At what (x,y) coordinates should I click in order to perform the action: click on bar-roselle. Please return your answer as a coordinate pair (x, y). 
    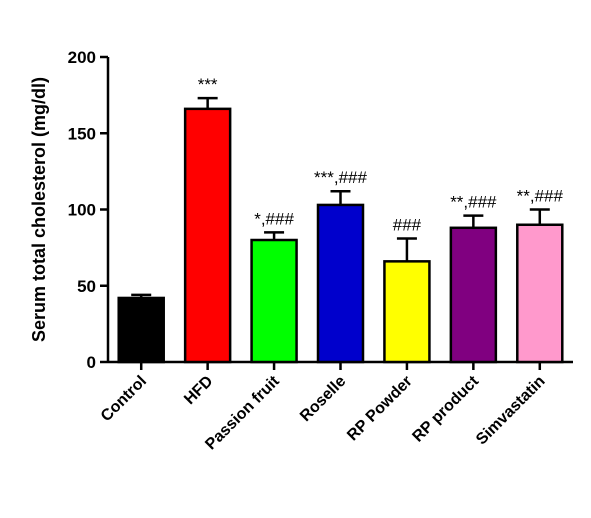
    Looking at the image, I should click on (340, 283).